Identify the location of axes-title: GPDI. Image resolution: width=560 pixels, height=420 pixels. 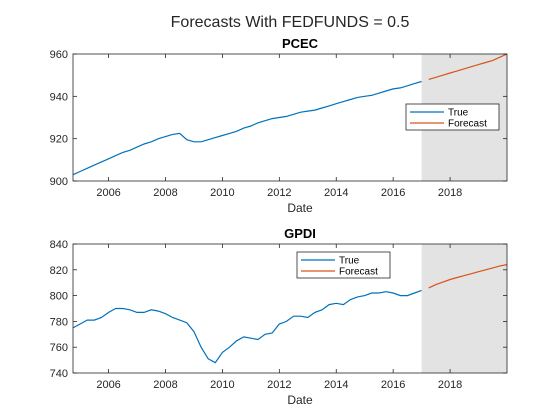
(300, 233).